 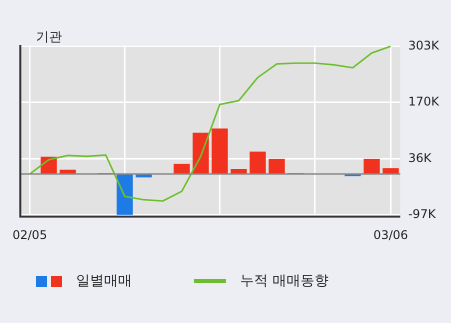 I want to click on chart-title: 기관, so click(x=49, y=37).